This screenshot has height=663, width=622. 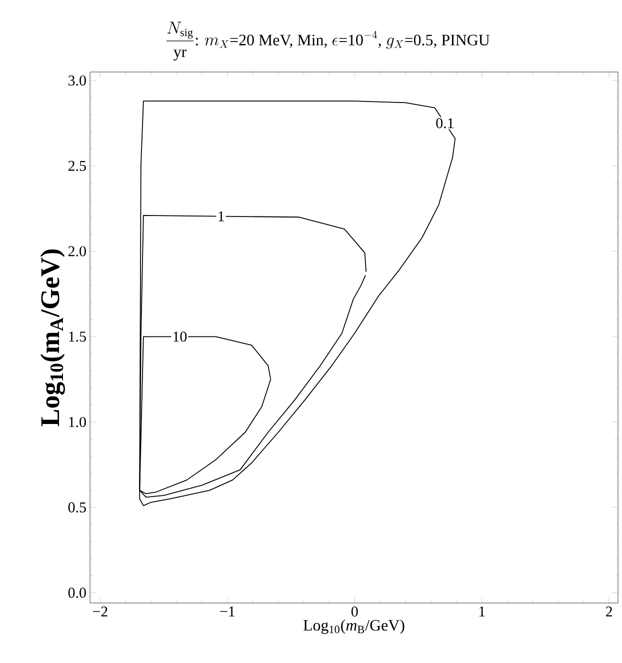 What do you see at coordinates (328, 41) in the screenshot?
I see `chart-title: $\frac{N_{\mathrm{sig}}}{\mathrm{yr}}\text{: }m_X\text{=20 MeV, Min, }\epsilon\text{=10}^{-4}\text{, }g_X\text{=0.5, PINGU}$` at bounding box center [328, 41].